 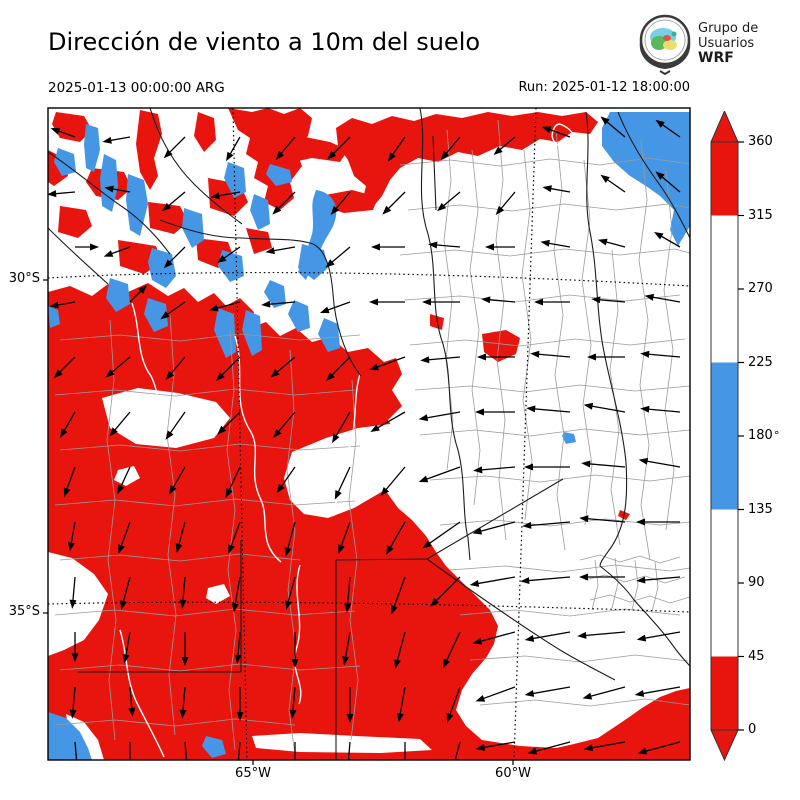 What do you see at coordinates (755, 440) in the screenshot?
I see `colorbar: ° 360 315 270 225 180 135 90 45 0` at bounding box center [755, 440].